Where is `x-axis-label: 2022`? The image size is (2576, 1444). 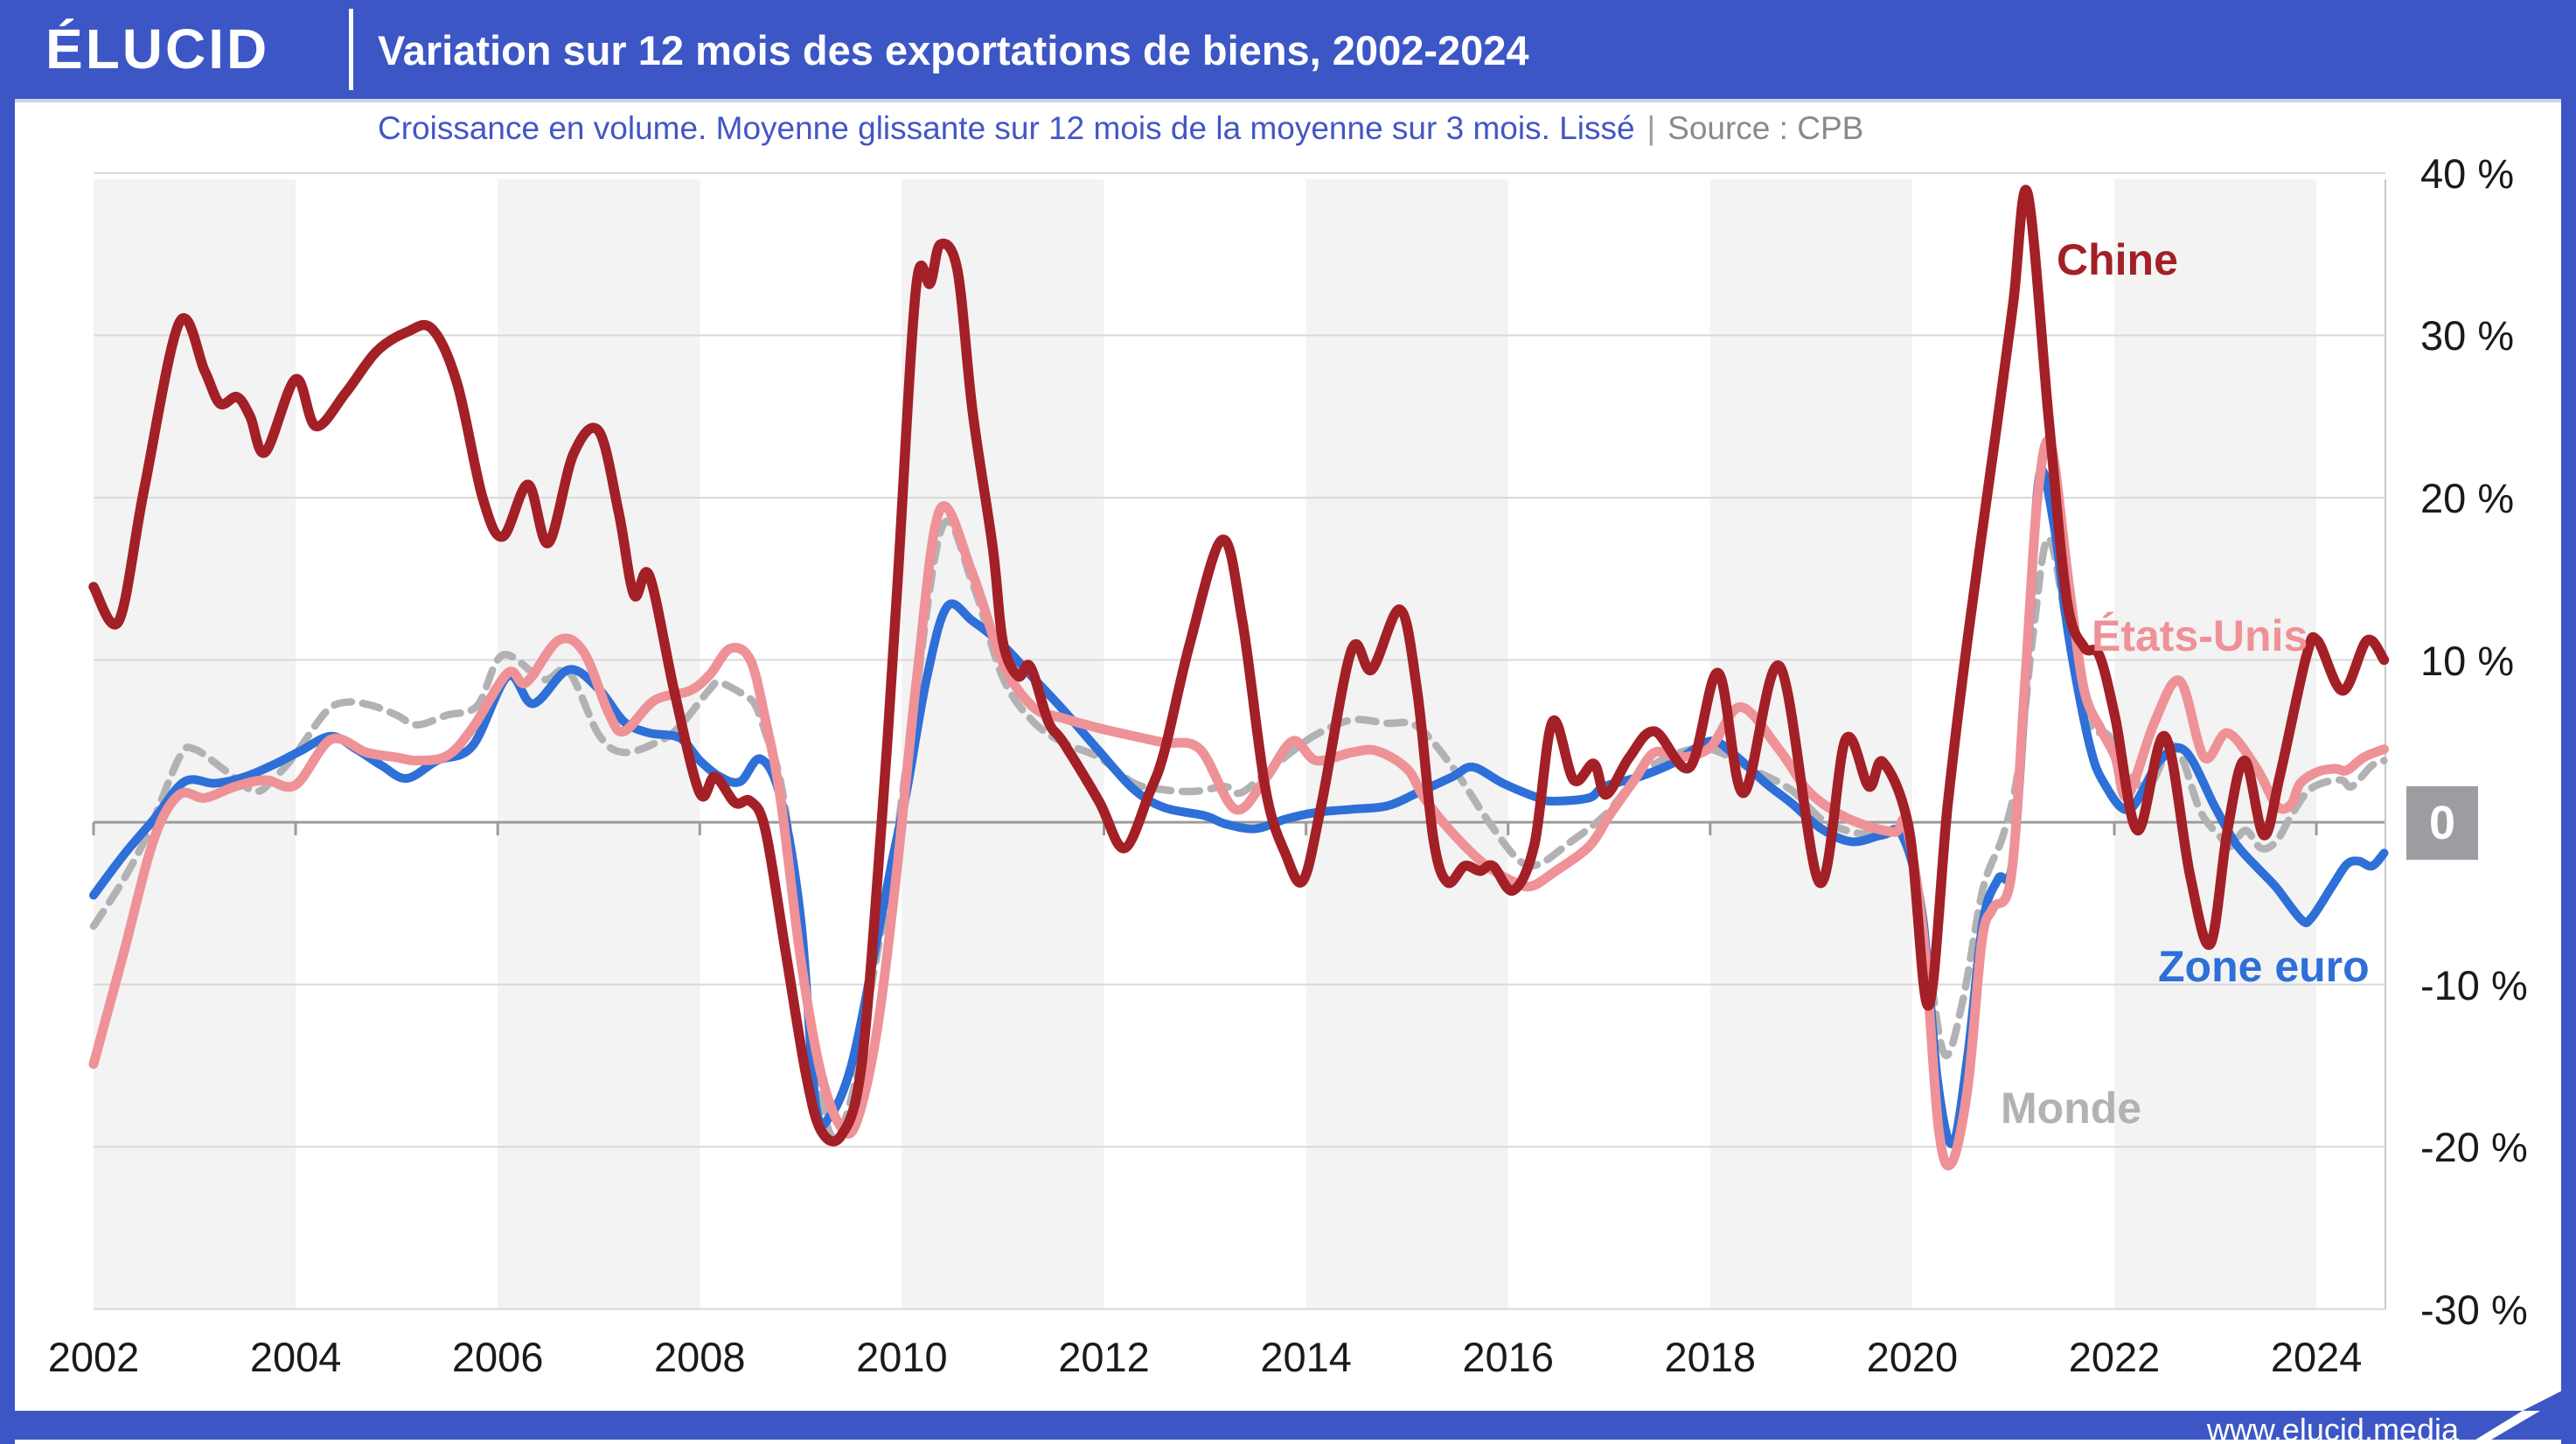 x-axis-label: 2022 is located at coordinates (2114, 1357).